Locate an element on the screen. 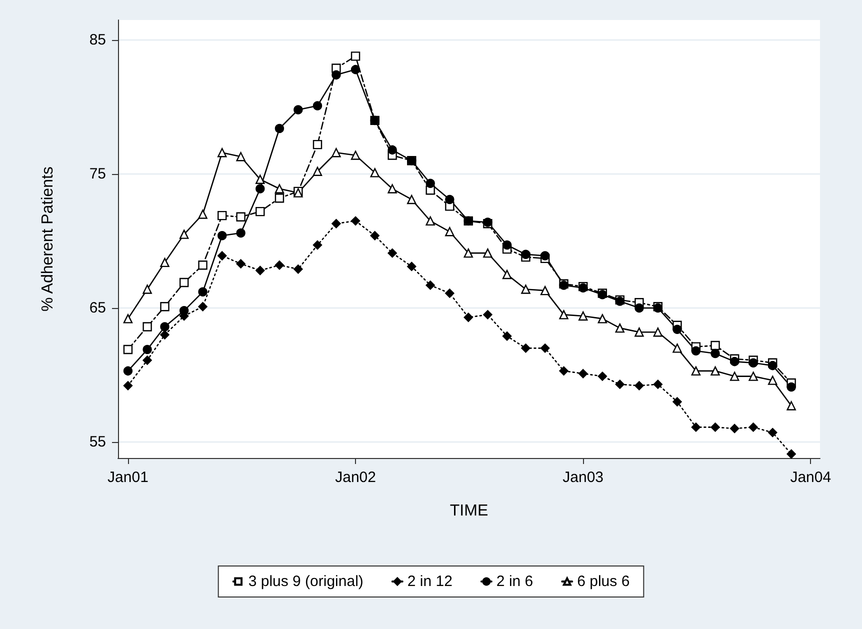 This screenshot has height=629, width=862. legend-label: 2 in 6 is located at coordinates (515, 581).